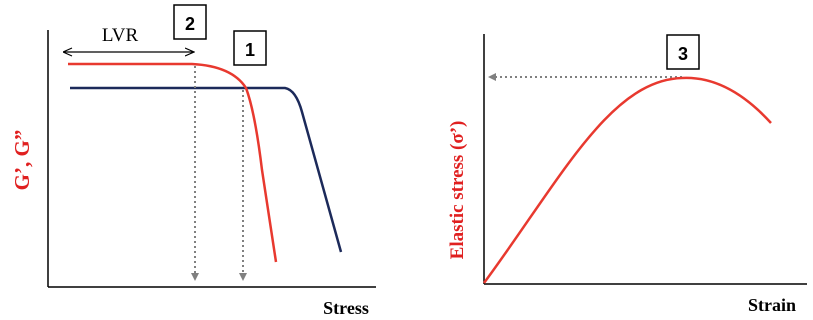 The image size is (813, 320). What do you see at coordinates (22, 160) in the screenshot?
I see `left-ylabel: G’, G”` at bounding box center [22, 160].